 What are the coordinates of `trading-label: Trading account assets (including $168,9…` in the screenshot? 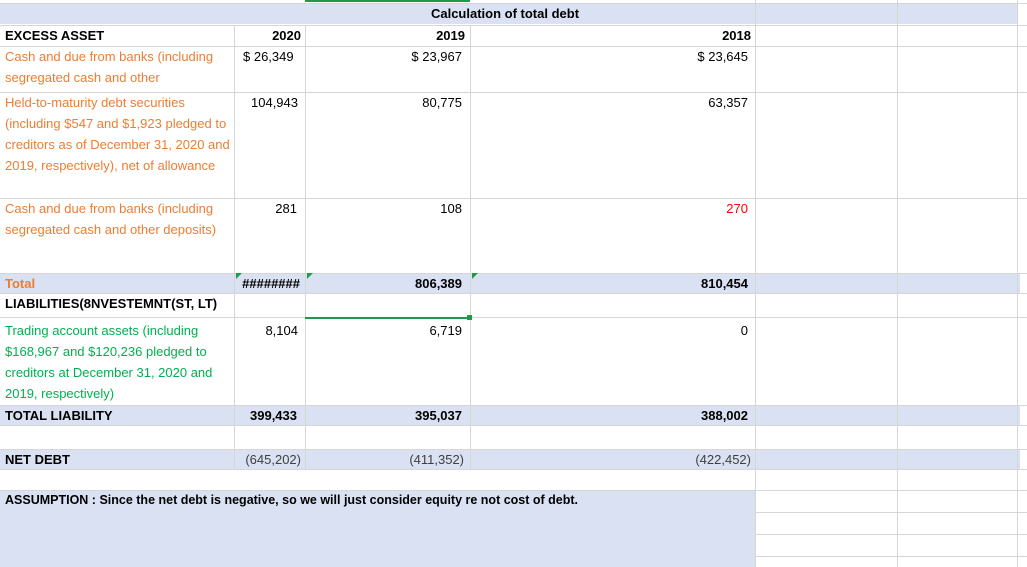 It's located at (109, 362).